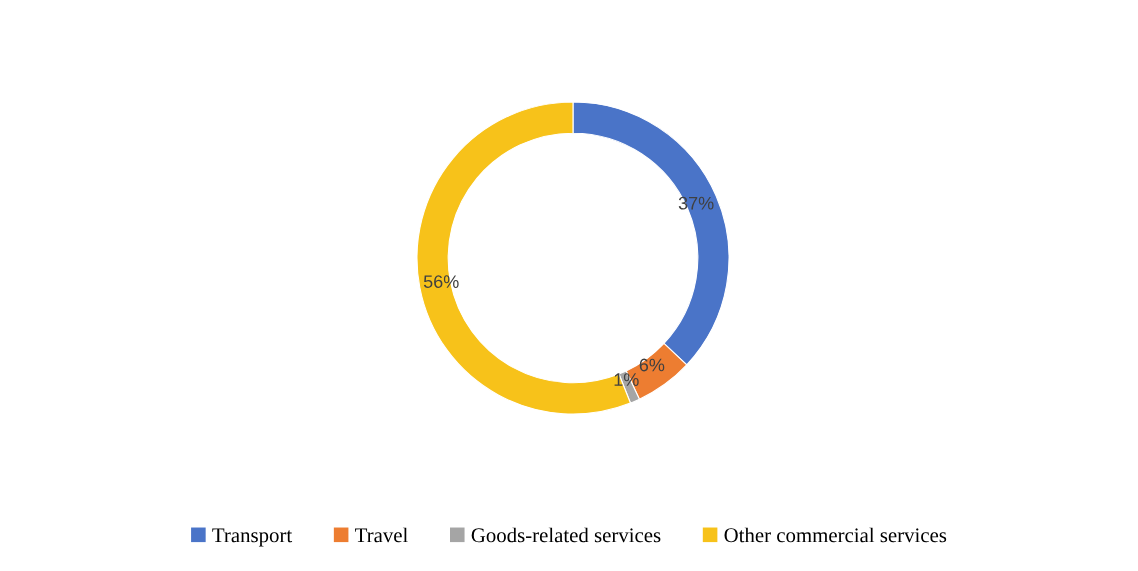 Image resolution: width=1138 pixels, height=571 pixels. I want to click on legend-label: Goods-related services, so click(566, 535).